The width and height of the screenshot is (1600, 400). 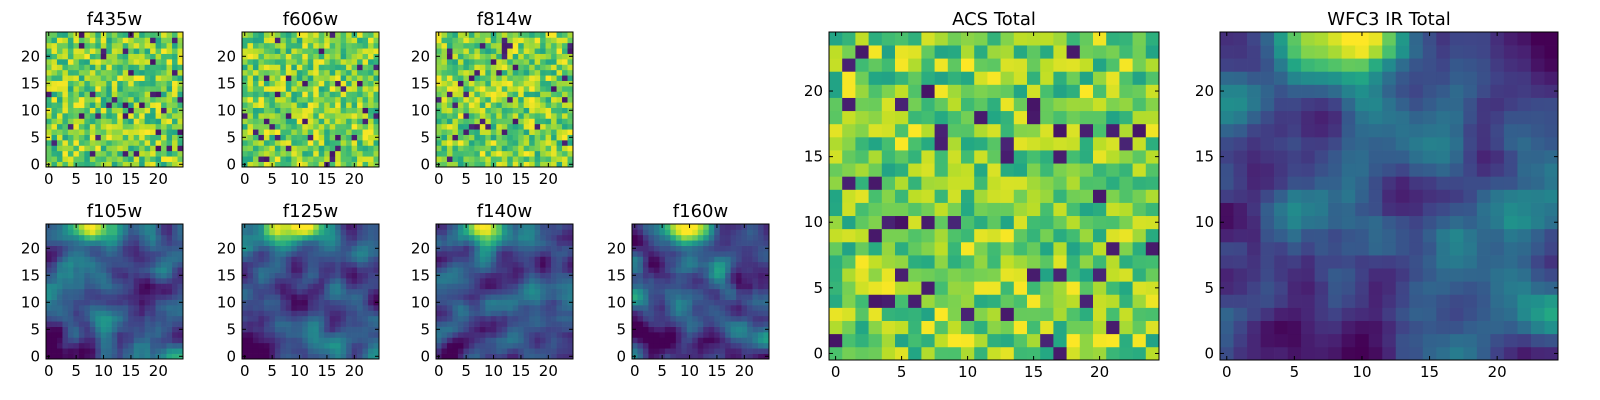 What do you see at coordinates (662, 371) in the screenshot?
I see `x-tick-label: 5` at bounding box center [662, 371].